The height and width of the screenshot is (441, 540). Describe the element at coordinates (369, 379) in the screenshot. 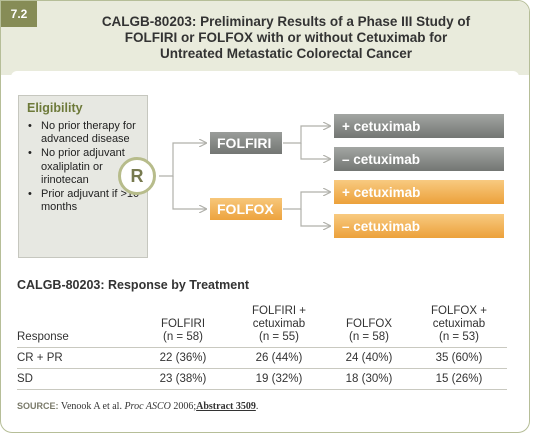

I see `table-cell: 18 (30%)` at that location.